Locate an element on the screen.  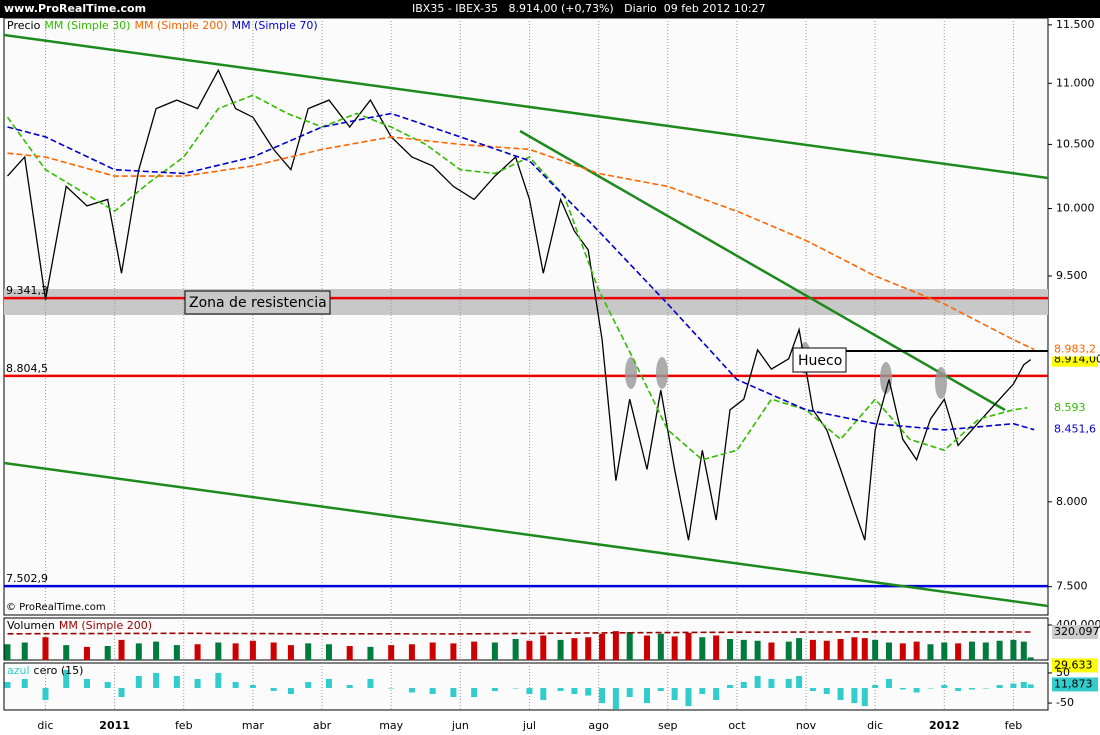
y-tick-label: 8.000 is located at coordinates (1072, 501).